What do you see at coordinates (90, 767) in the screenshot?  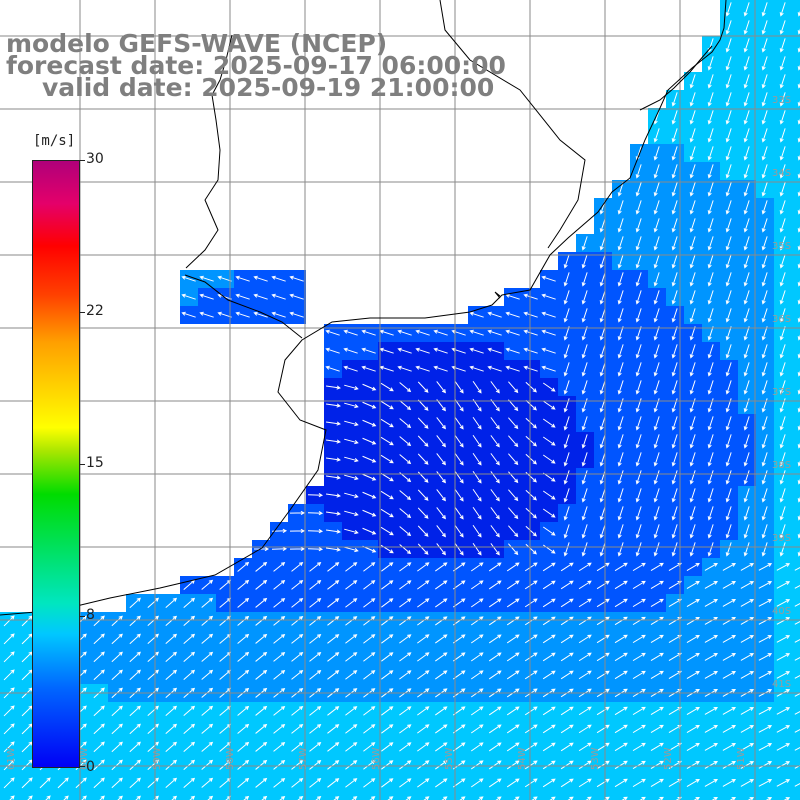 I see `colorbar-tick-0: 0` at bounding box center [90, 767].